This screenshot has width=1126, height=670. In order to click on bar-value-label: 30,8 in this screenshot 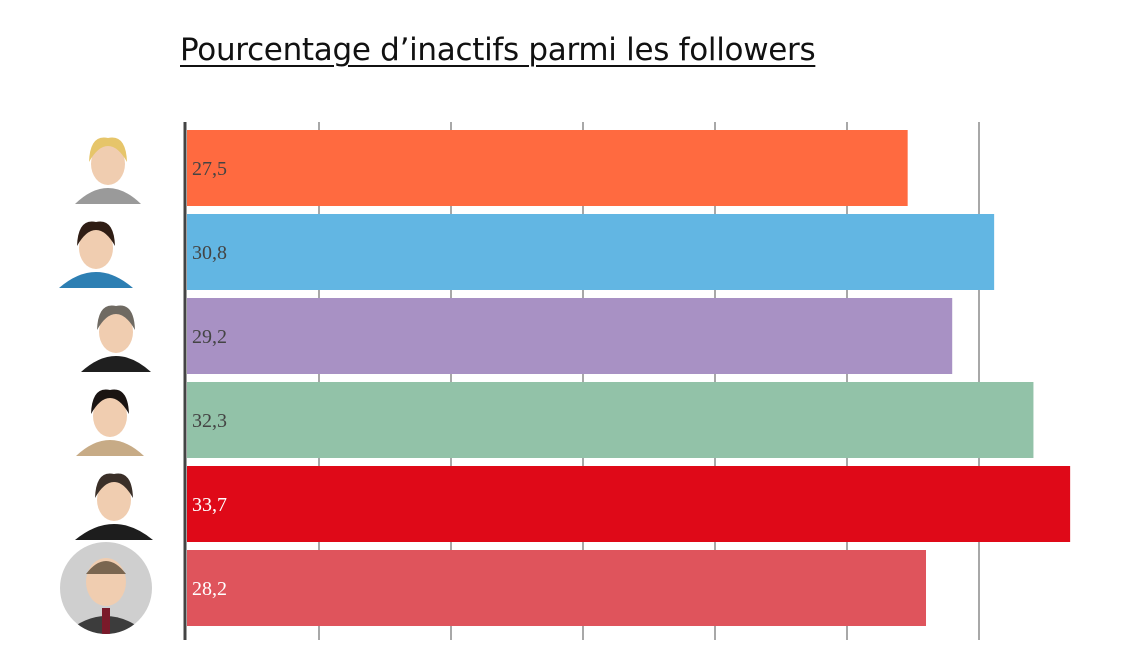, I will do `click(209, 253)`.